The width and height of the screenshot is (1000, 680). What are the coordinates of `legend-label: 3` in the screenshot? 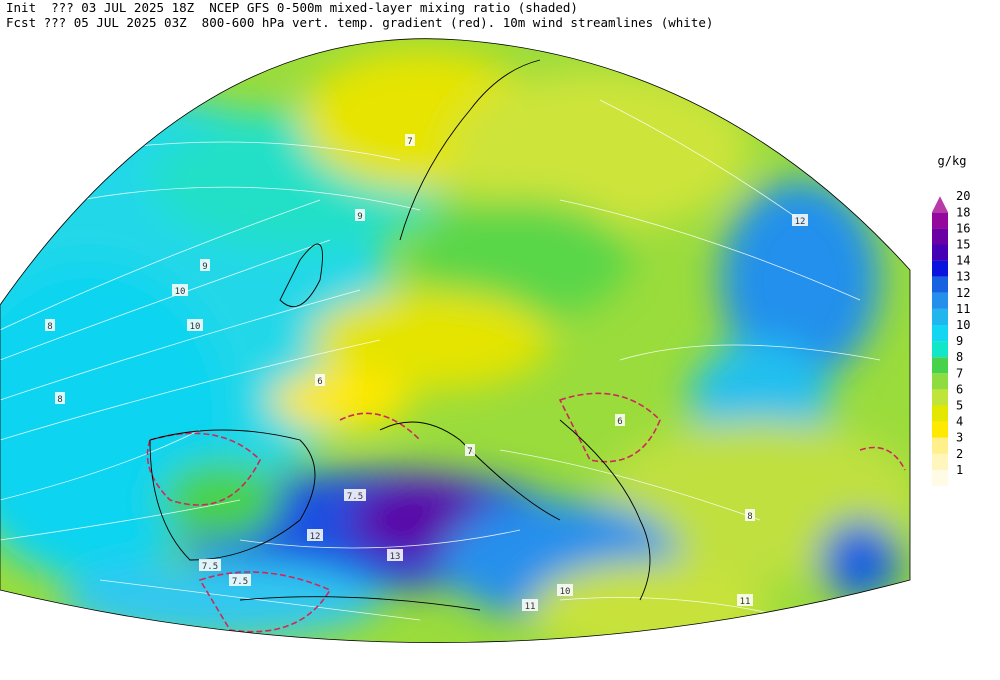 It's located at (959, 438).